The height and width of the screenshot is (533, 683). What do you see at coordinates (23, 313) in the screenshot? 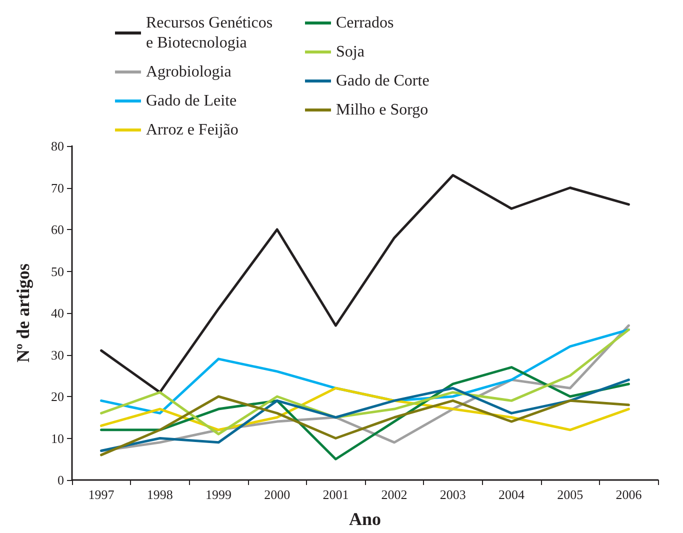
I see `y-axis-title: Nº de artigos` at bounding box center [23, 313].